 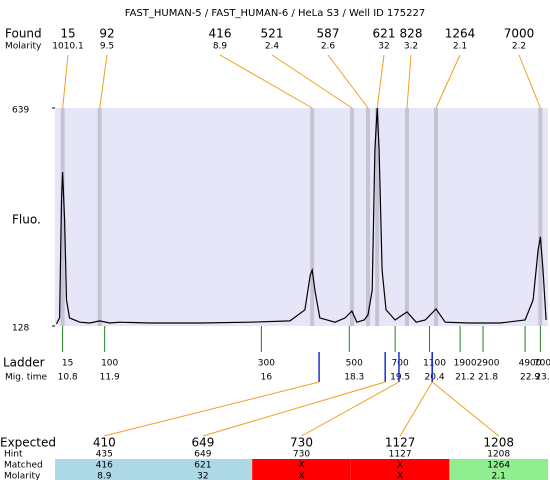 I want to click on expected-value: 1127, so click(x=400, y=443).